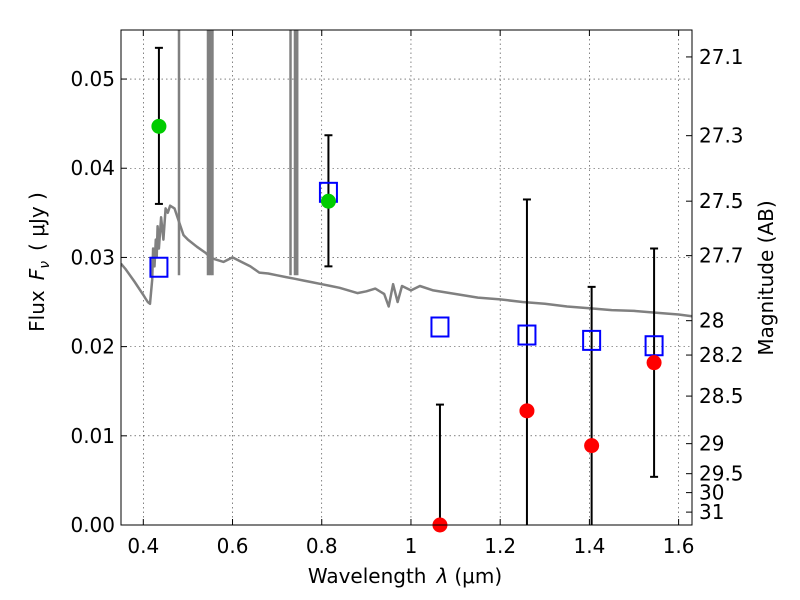  I want to click on y-tick-label: 0.00, so click(92, 525).